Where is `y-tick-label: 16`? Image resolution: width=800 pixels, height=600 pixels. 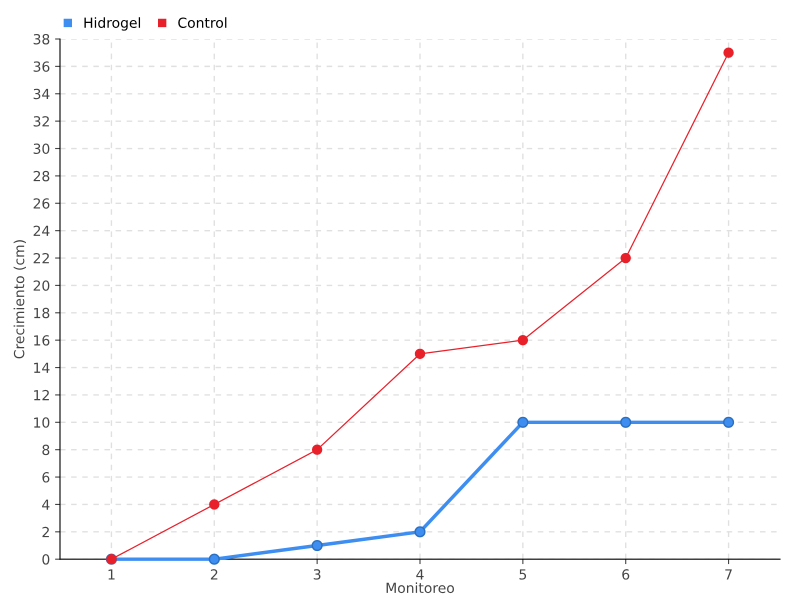 y-tick-label: 16 is located at coordinates (42, 340).